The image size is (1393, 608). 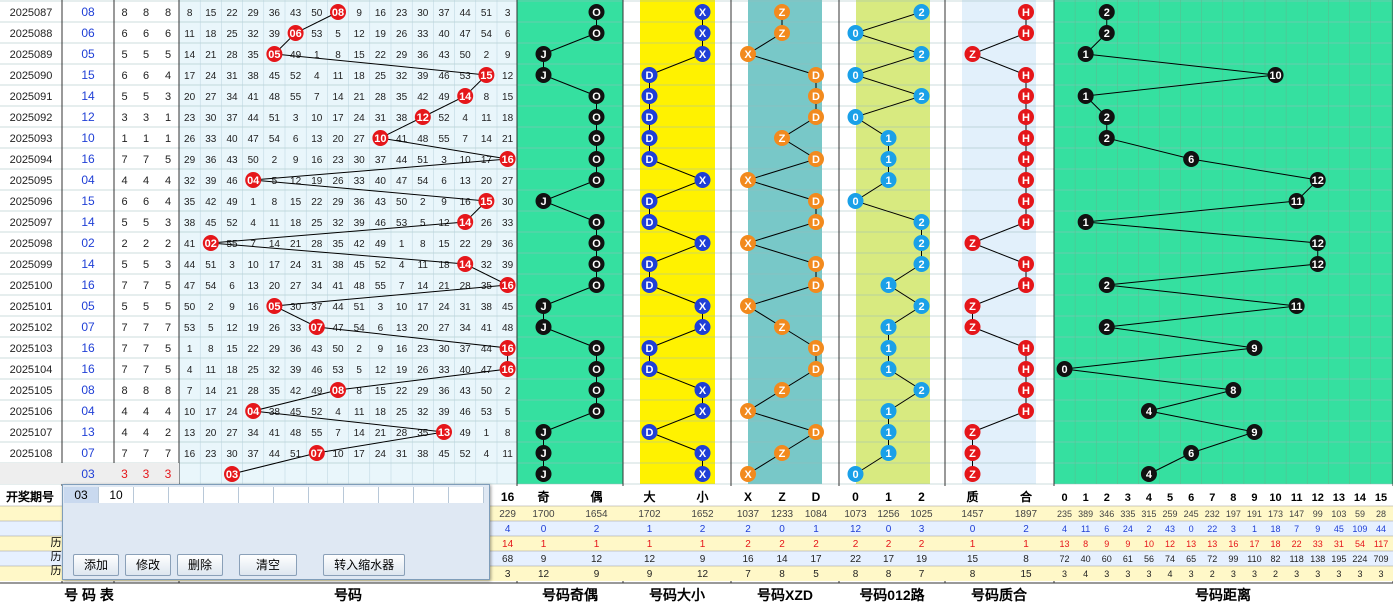 I want to click on odd-even-ball-label: J, so click(x=543, y=433).